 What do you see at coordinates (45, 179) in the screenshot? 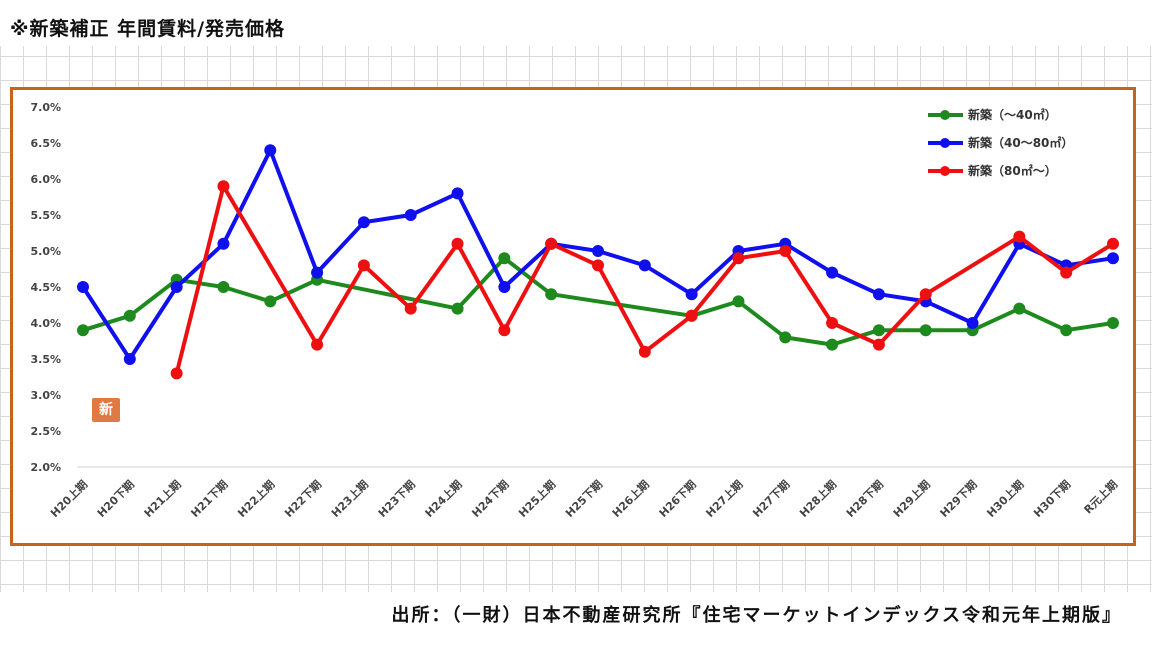
I see `y-tick-label: 6.0%` at bounding box center [45, 179].